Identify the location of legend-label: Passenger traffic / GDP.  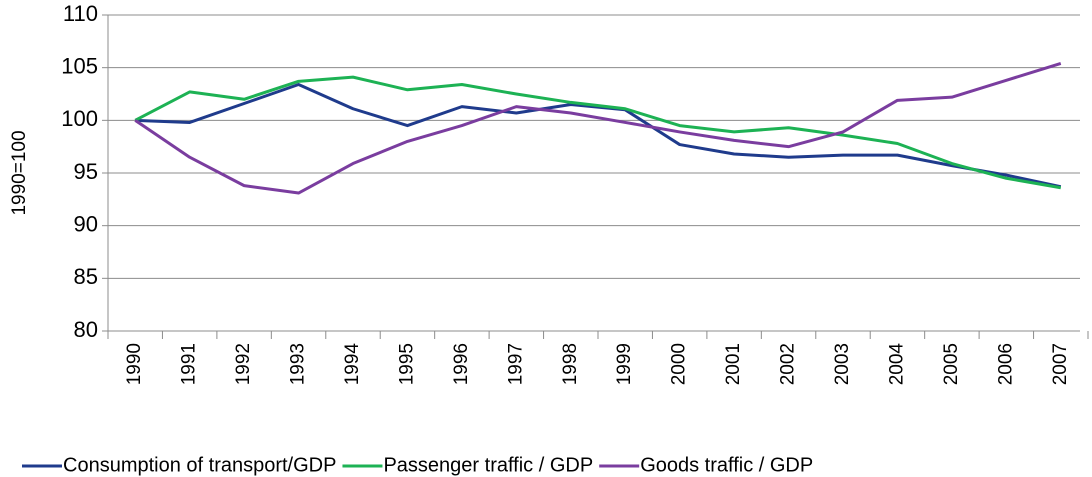
(488, 465).